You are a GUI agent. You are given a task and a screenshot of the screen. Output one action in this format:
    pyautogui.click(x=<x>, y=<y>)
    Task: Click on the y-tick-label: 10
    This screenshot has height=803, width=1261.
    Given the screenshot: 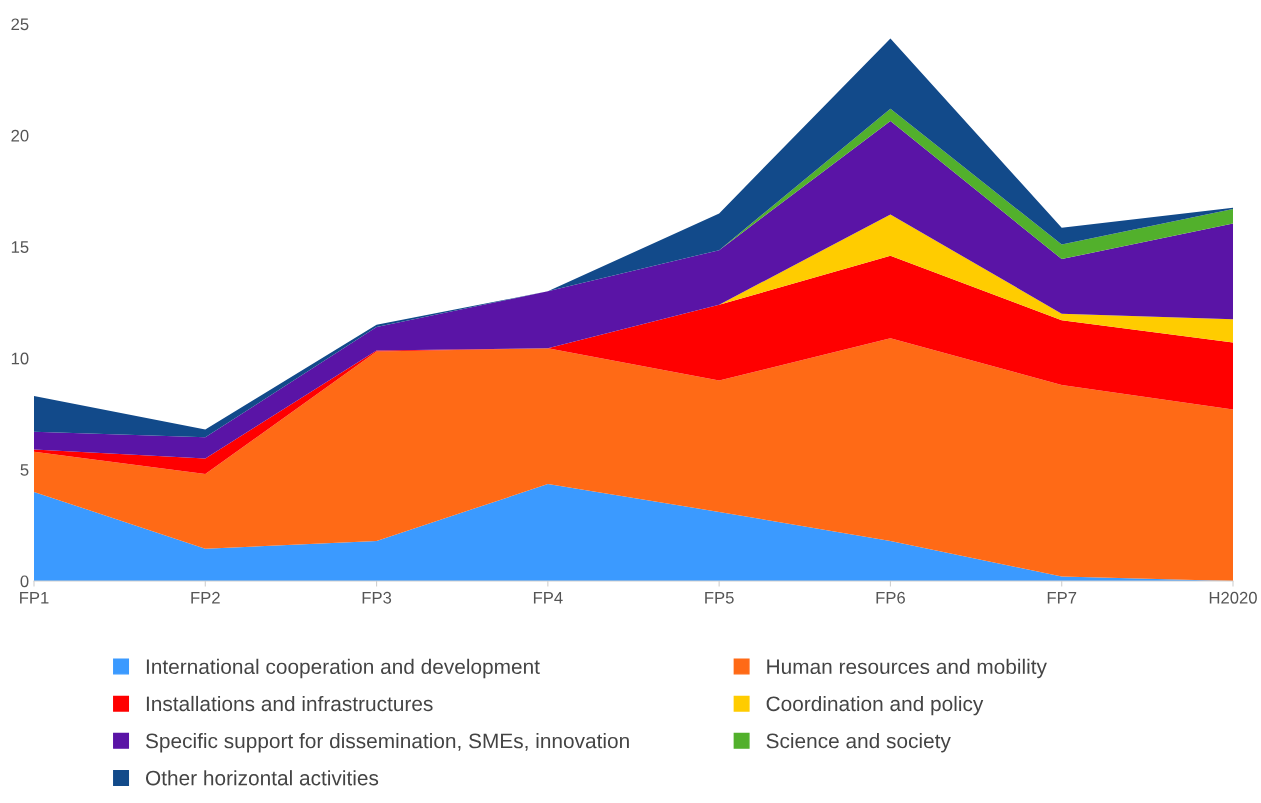 What is the action you would take?
    pyautogui.click(x=20, y=358)
    